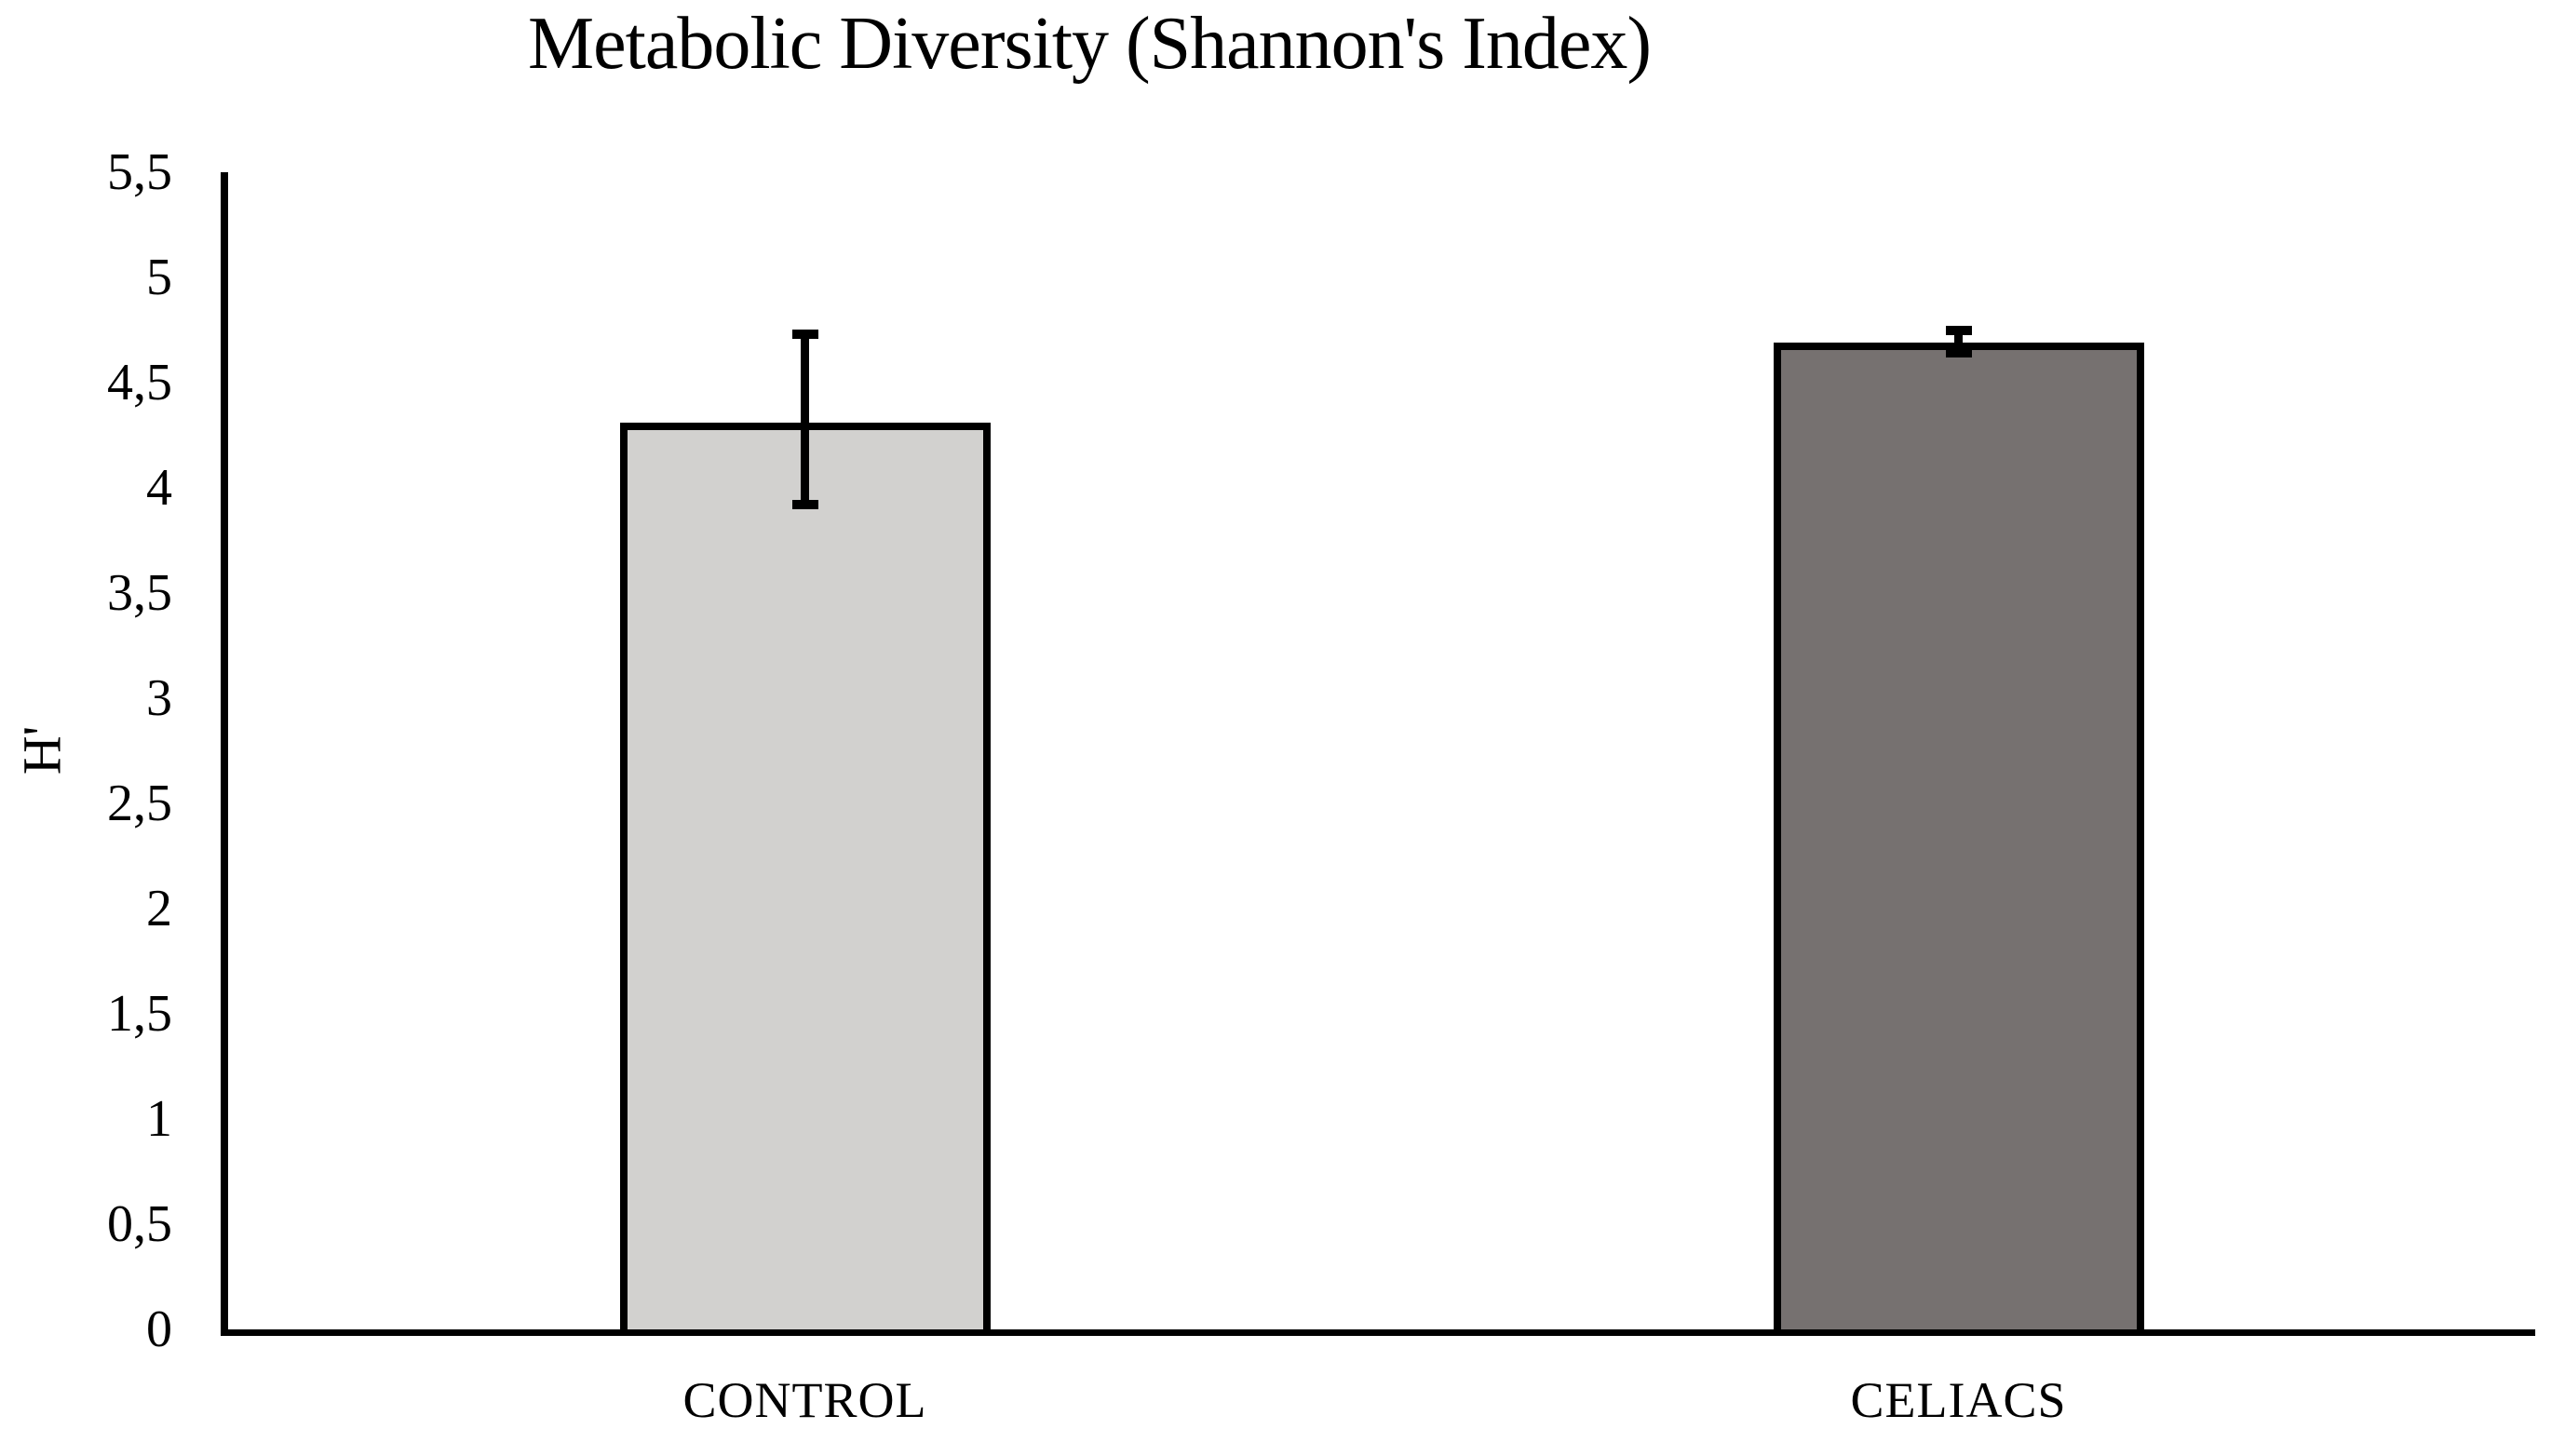 The width and height of the screenshot is (2552, 1456). Describe the element at coordinates (159, 1329) in the screenshot. I see `y-tick-label: 0` at that location.